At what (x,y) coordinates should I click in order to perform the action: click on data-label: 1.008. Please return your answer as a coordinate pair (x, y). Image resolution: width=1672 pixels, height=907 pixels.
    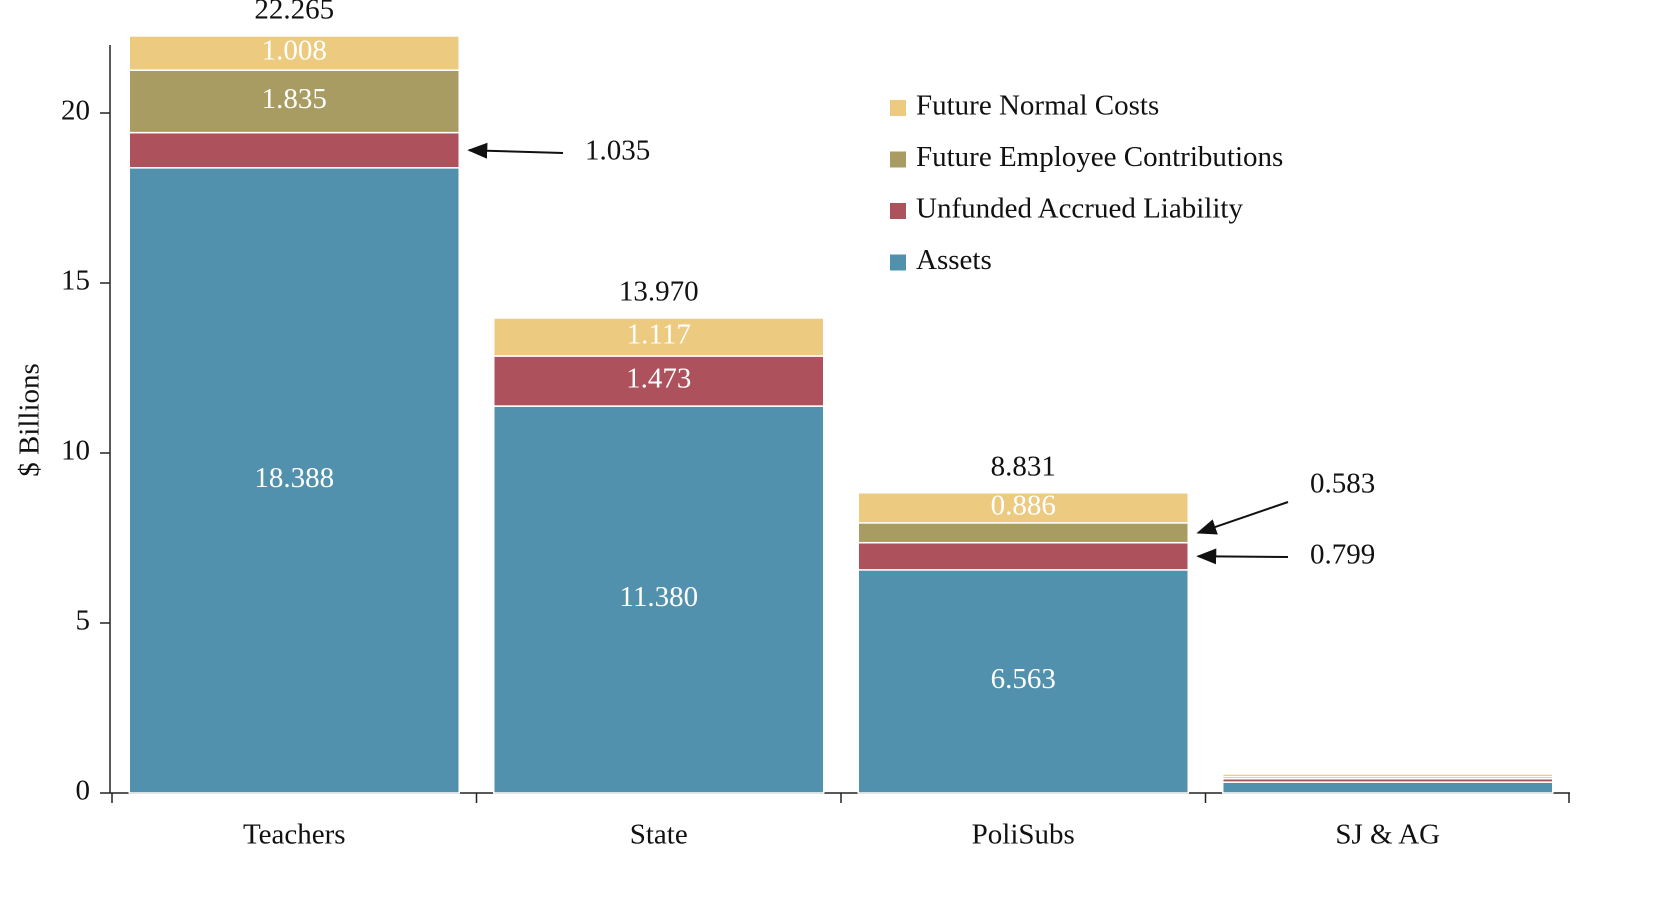
    Looking at the image, I should click on (294, 51).